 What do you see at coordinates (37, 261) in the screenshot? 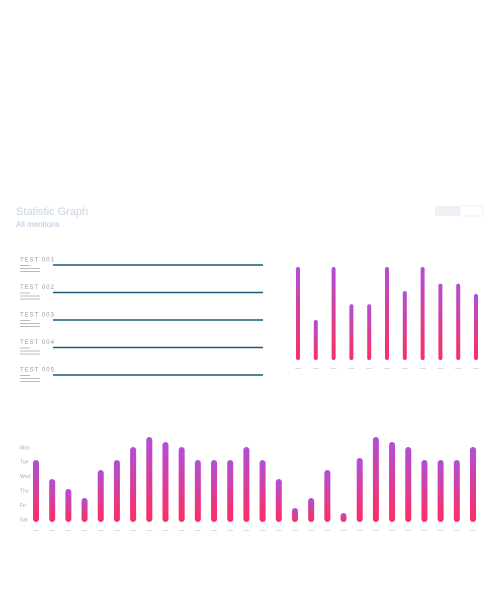
I see `item-label: TEST 001` at bounding box center [37, 261].